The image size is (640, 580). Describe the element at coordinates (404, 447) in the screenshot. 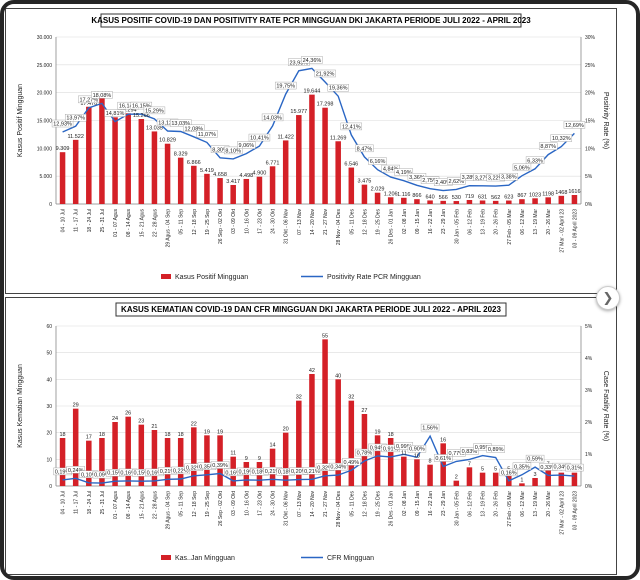

I see `line-value-label: 0,99%` at that location.